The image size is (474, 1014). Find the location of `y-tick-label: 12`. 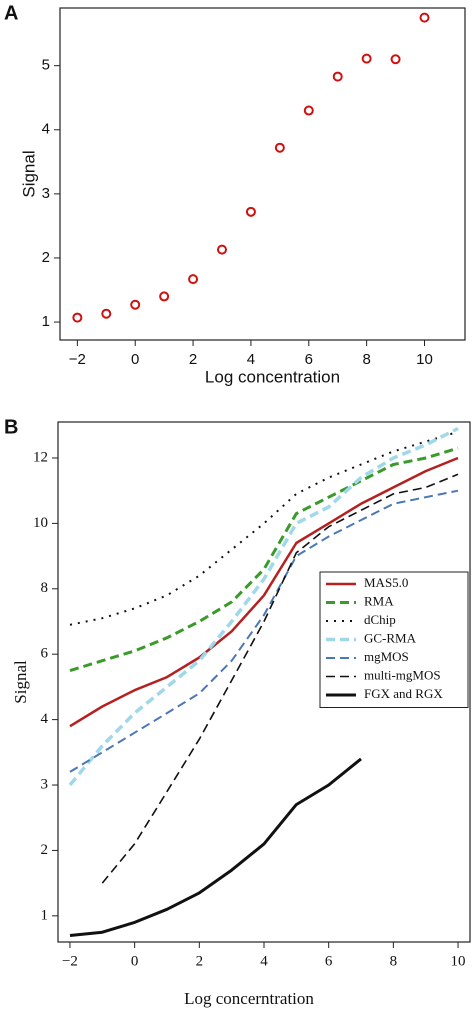

y-tick-label: 12 is located at coordinates (40, 457).